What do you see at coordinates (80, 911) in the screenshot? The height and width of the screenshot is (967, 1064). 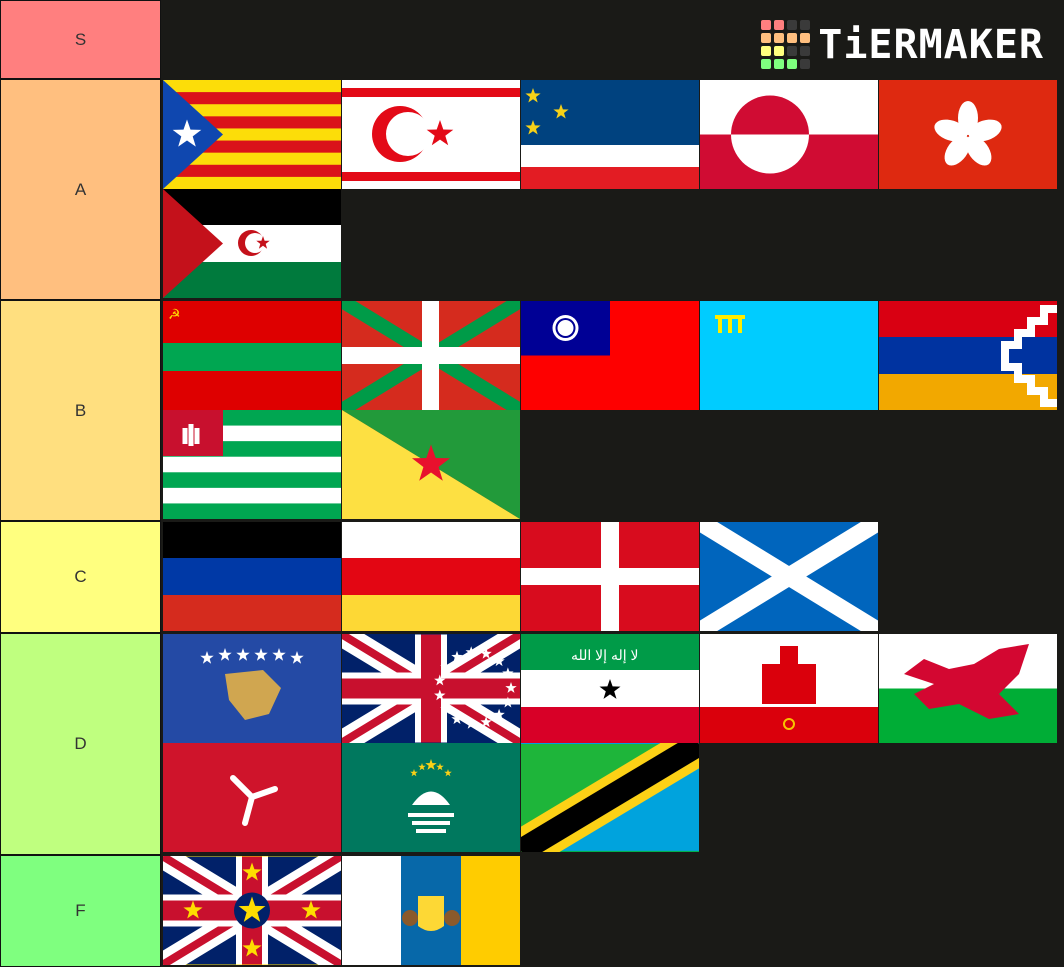 I see `tier-label: F` at bounding box center [80, 911].